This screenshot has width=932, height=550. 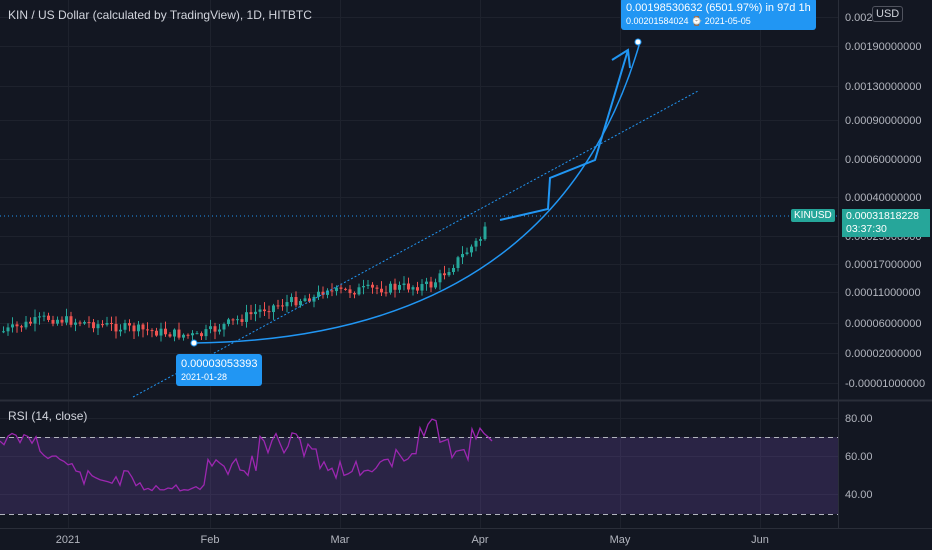 I want to click on time-tick-label: Mar, so click(x=340, y=540).